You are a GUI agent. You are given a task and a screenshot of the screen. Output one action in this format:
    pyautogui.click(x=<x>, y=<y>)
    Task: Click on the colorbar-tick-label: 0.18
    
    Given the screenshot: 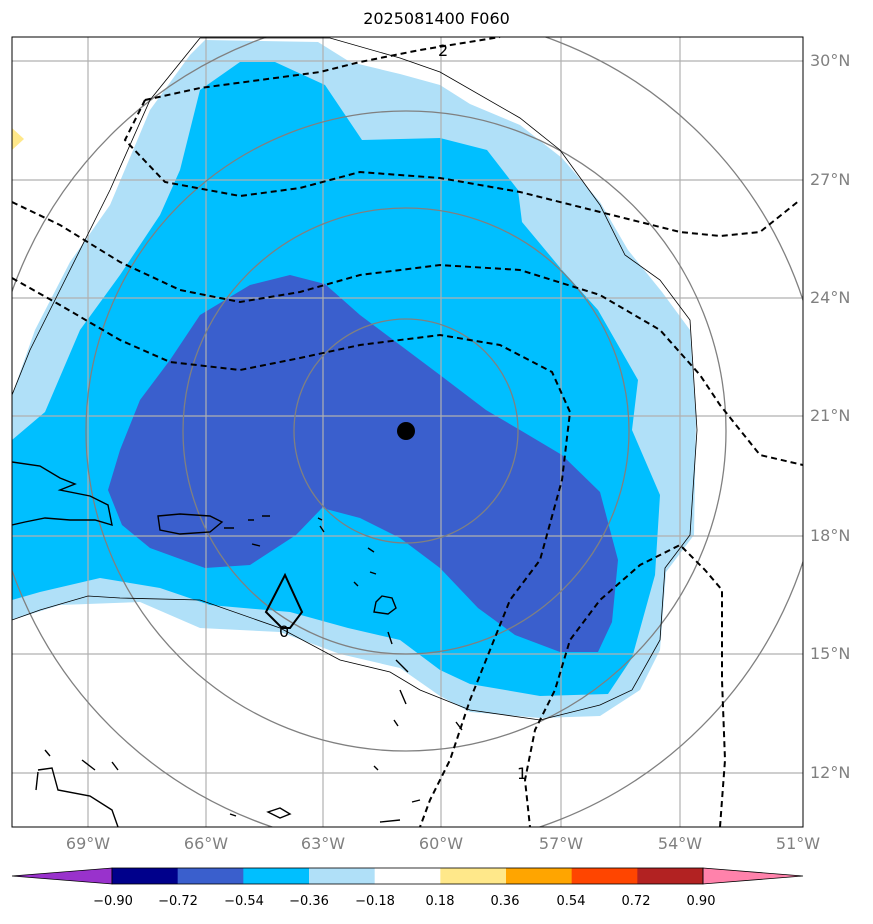 What is the action you would take?
    pyautogui.click(x=440, y=901)
    